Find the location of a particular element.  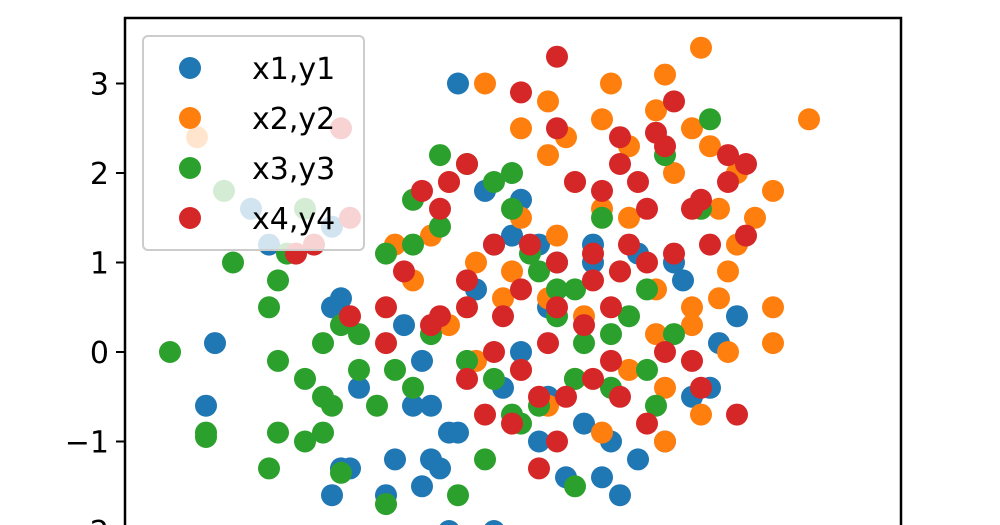

legend-label-4: x4,y4 is located at coordinates (293, 219).